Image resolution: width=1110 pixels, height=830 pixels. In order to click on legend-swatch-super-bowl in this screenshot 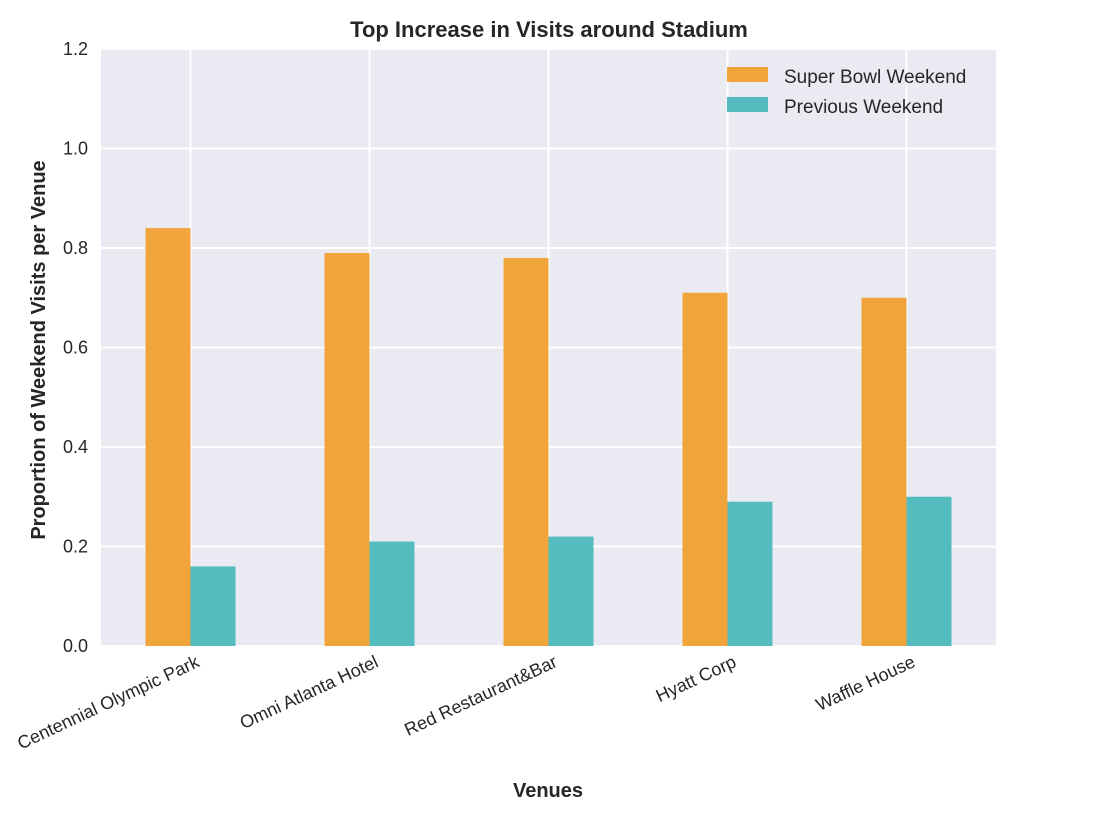, I will do `click(747, 74)`.